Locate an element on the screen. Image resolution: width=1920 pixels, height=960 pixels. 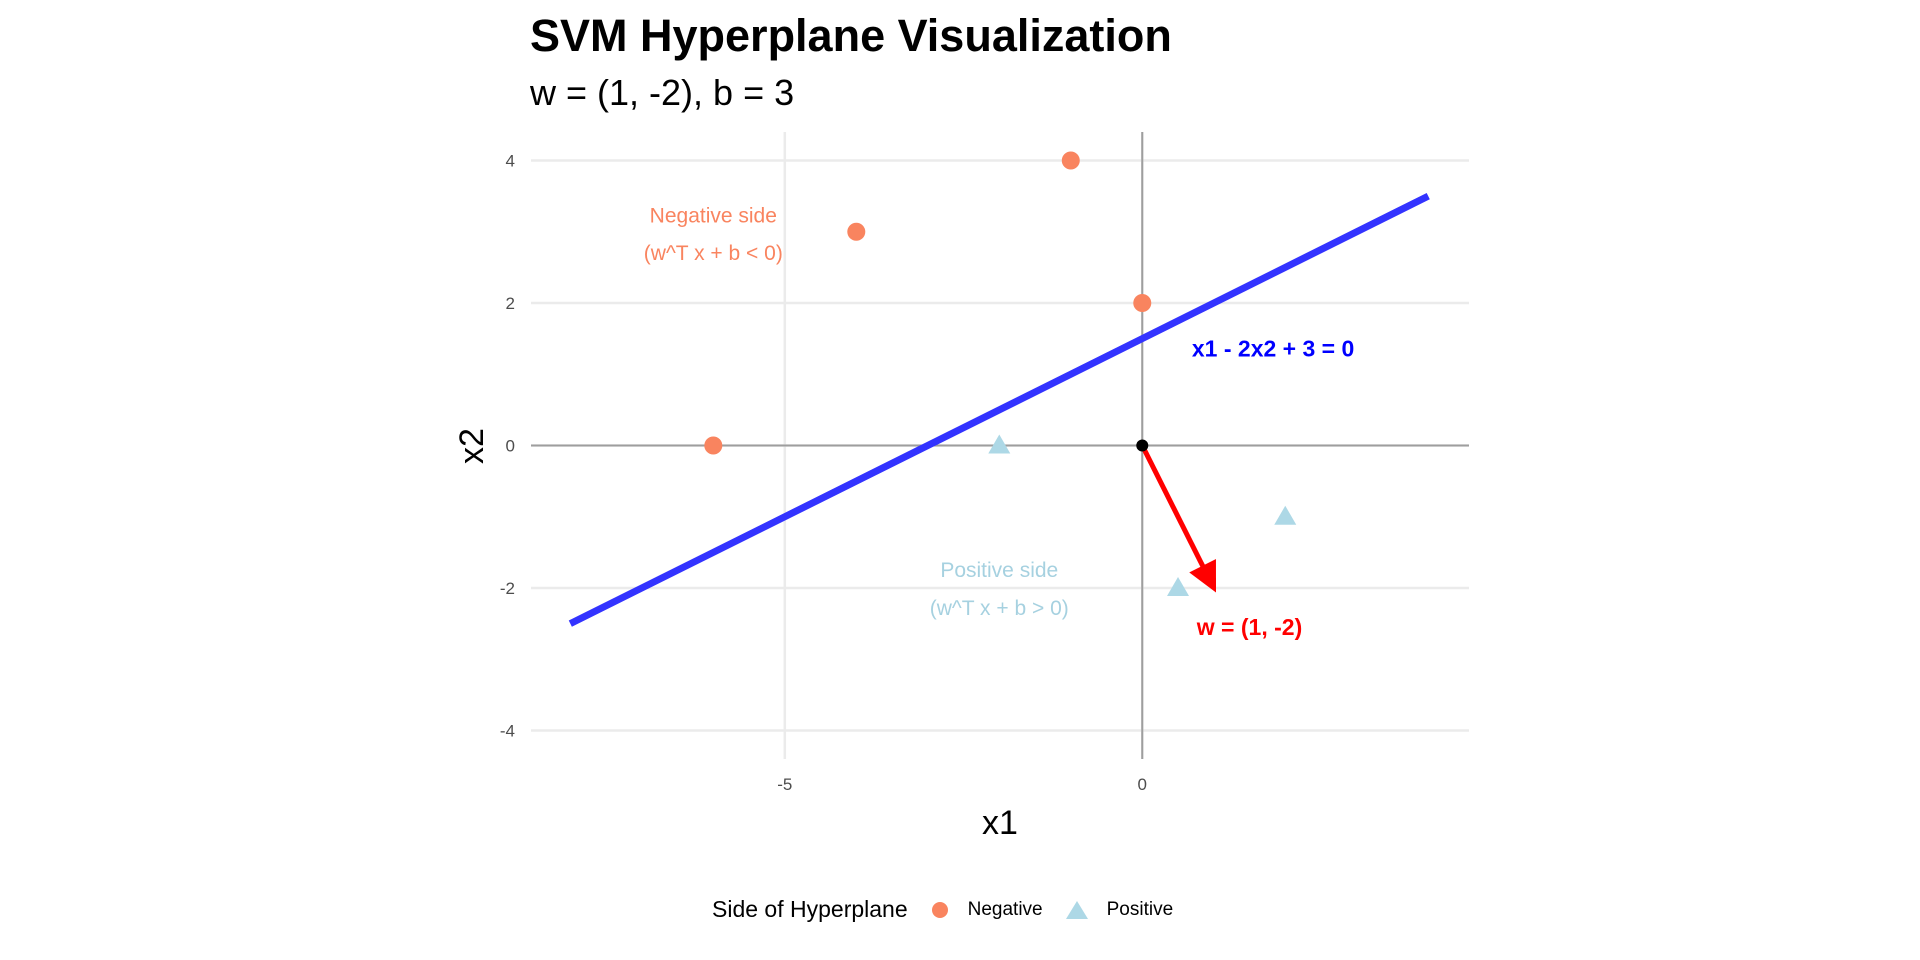
legend: Side of Hyperplane Negative Positive is located at coordinates (953, 909).